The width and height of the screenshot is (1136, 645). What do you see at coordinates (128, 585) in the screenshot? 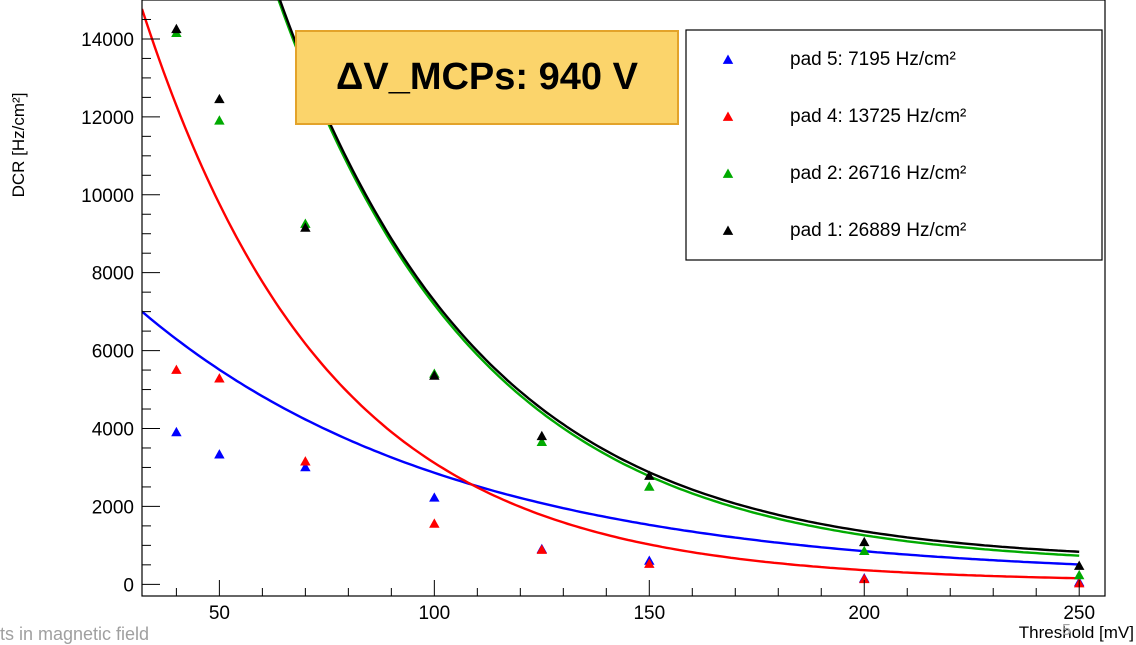
I see `y-tick-label: 0` at bounding box center [128, 585].